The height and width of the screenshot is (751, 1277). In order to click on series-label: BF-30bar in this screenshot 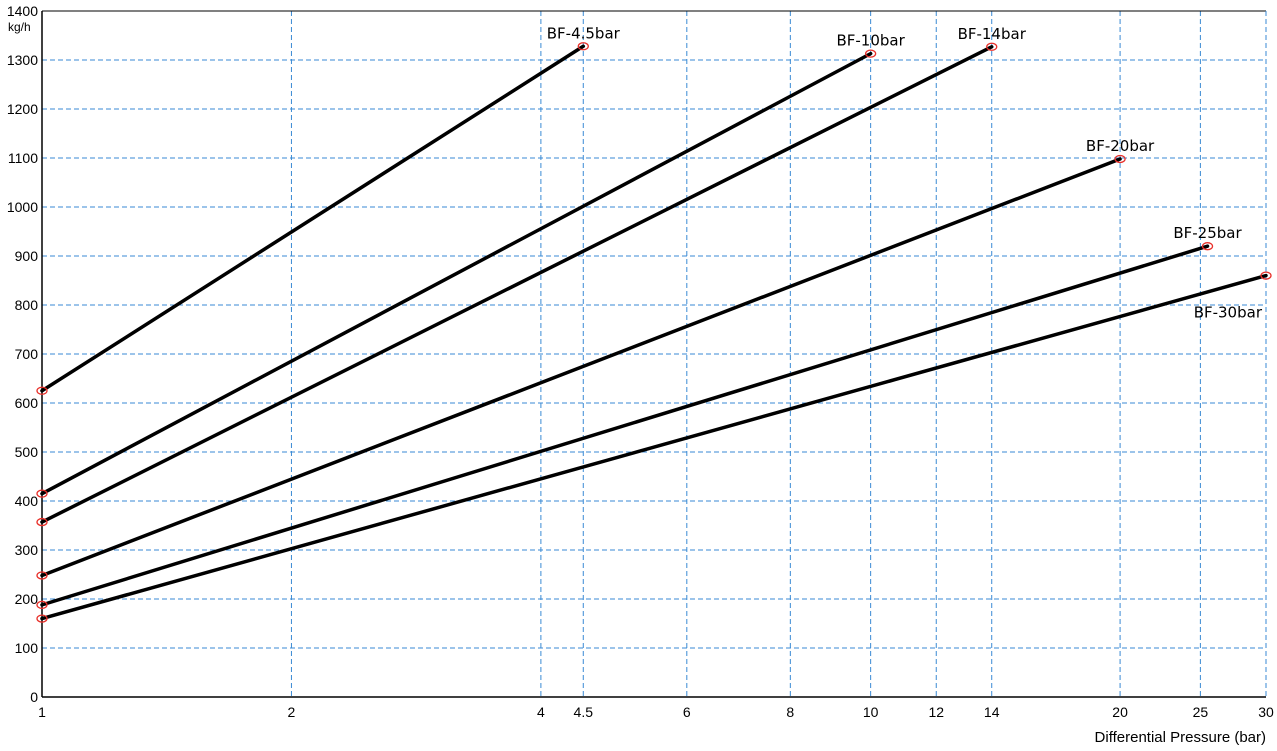, I will do `click(1228, 313)`.